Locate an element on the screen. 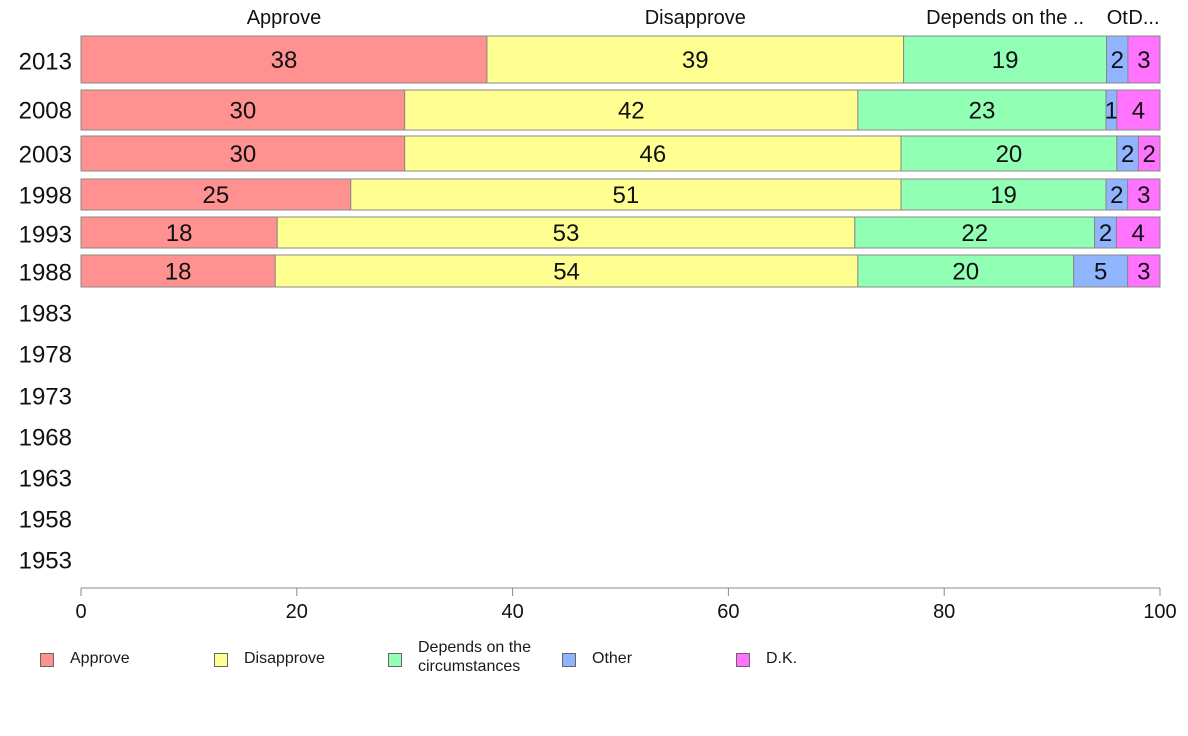 This screenshot has height=736, width=1188. data-label: 53 is located at coordinates (566, 233).